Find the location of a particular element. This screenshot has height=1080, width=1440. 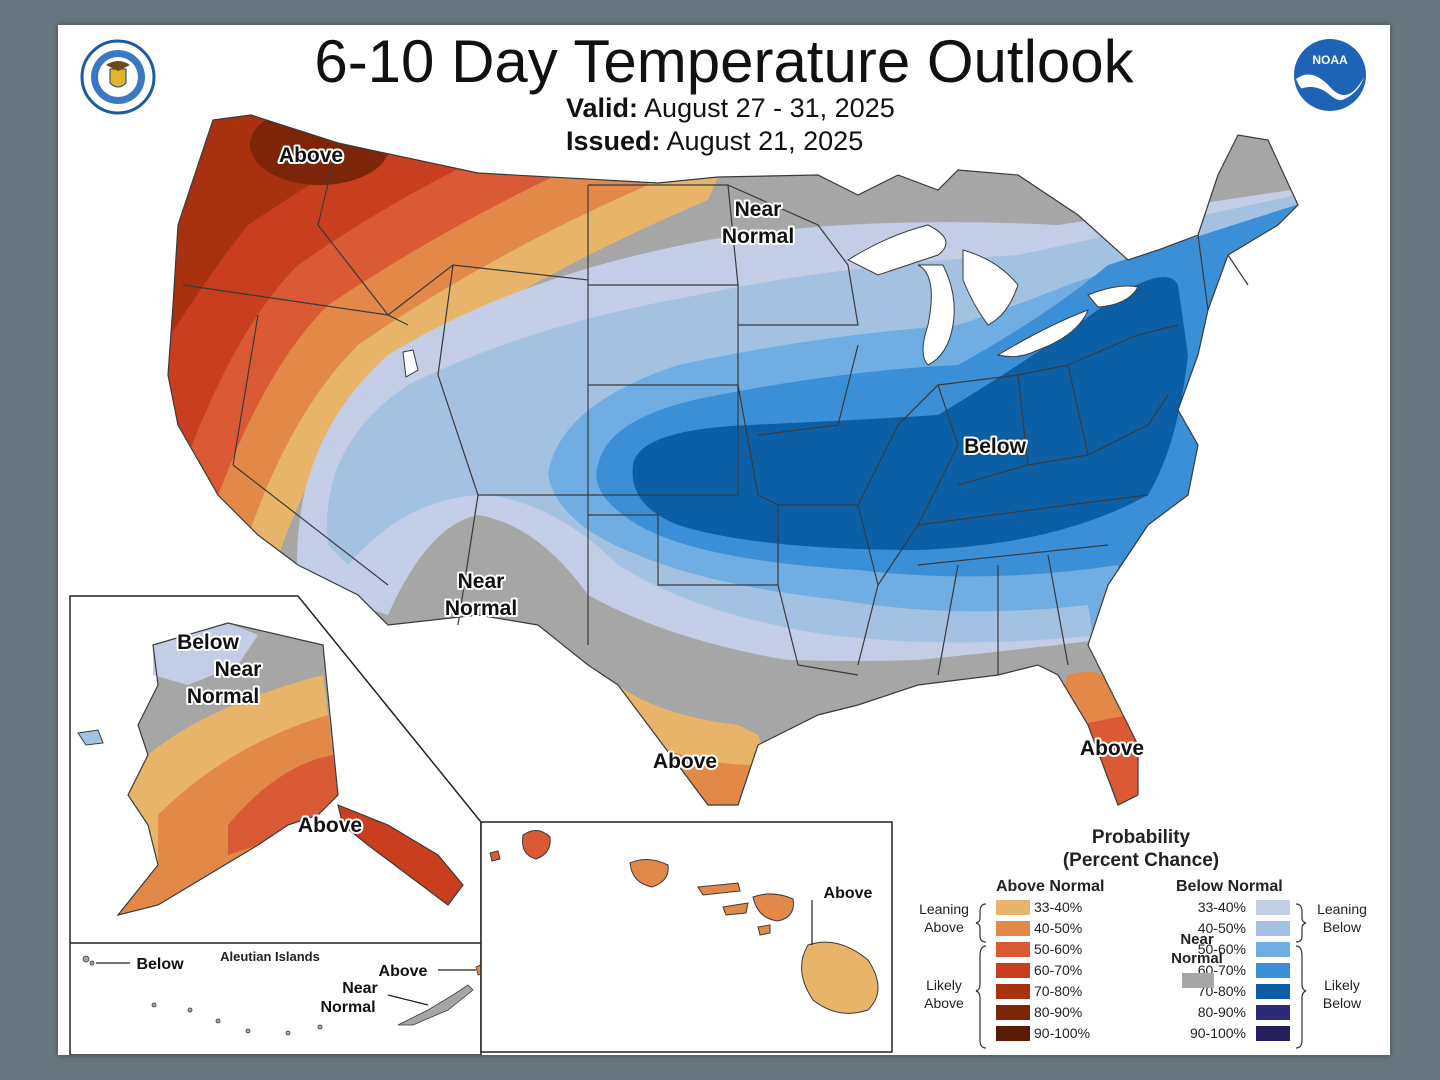

leaning-above-label-2: Above is located at coordinates (944, 927).